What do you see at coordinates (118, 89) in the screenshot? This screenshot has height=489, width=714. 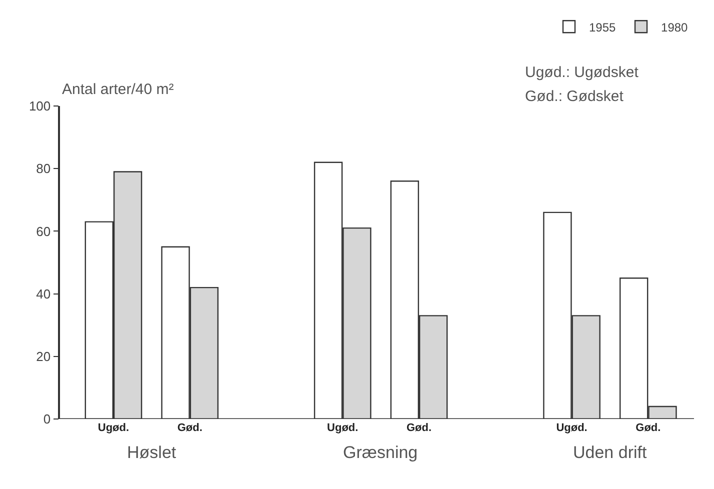 I see `y-axis-title: Antal arter/40 m²` at bounding box center [118, 89].